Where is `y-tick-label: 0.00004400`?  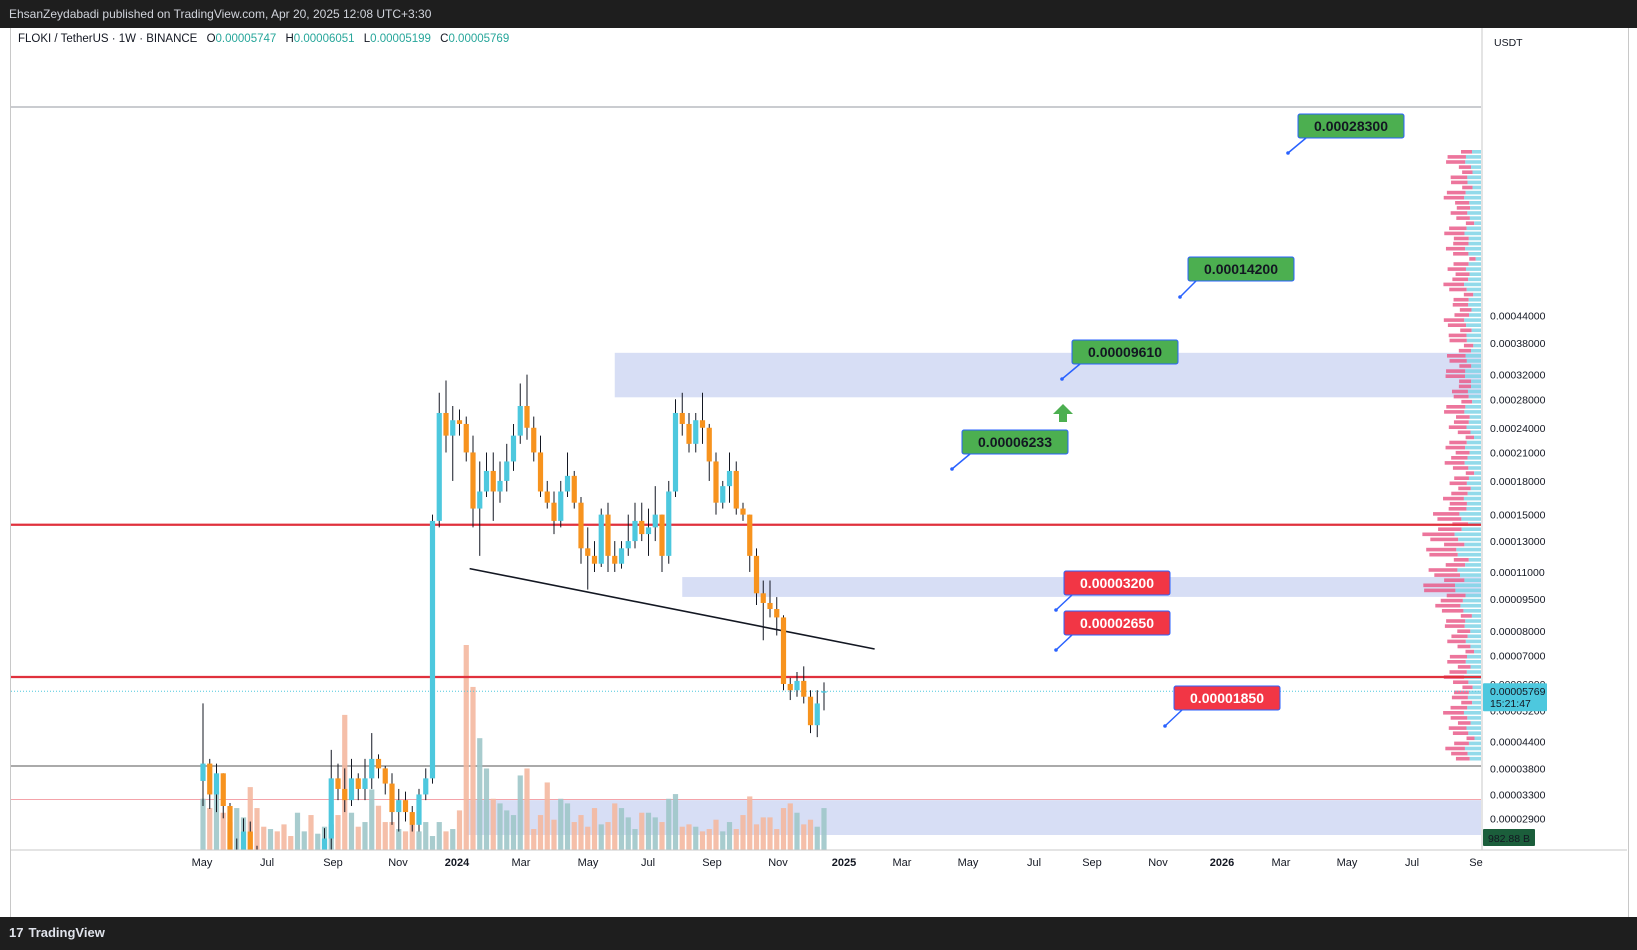
y-tick-label: 0.00004400 is located at coordinates (1518, 742).